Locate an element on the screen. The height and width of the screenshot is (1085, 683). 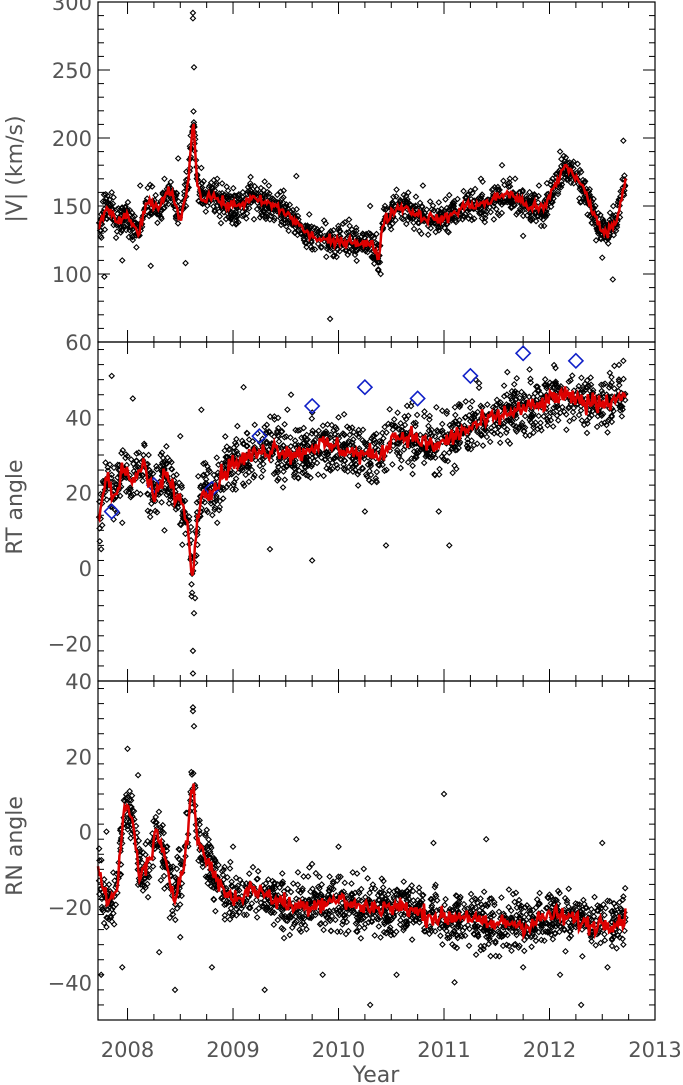
panel-speed-red-line is located at coordinates (362, 192).